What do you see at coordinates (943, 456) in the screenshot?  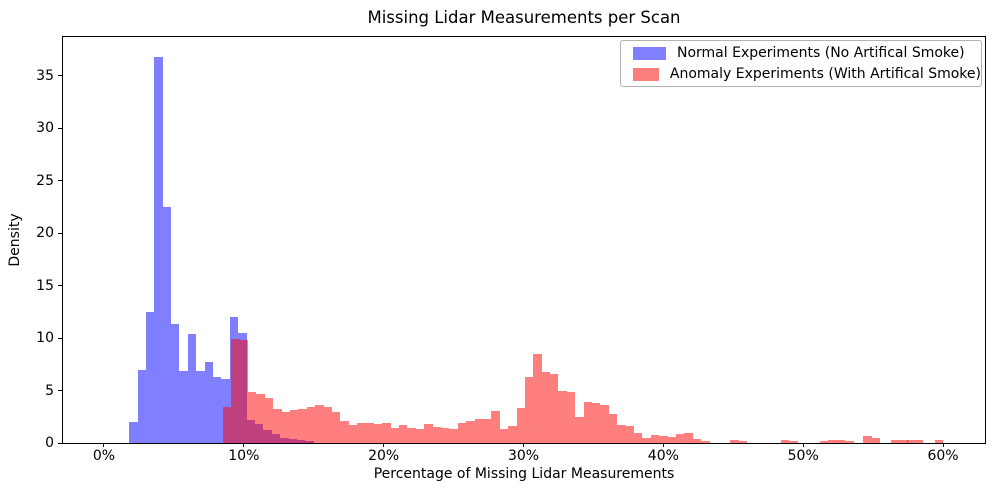 I see `x-axis-tick-label: 60%` at bounding box center [943, 456].